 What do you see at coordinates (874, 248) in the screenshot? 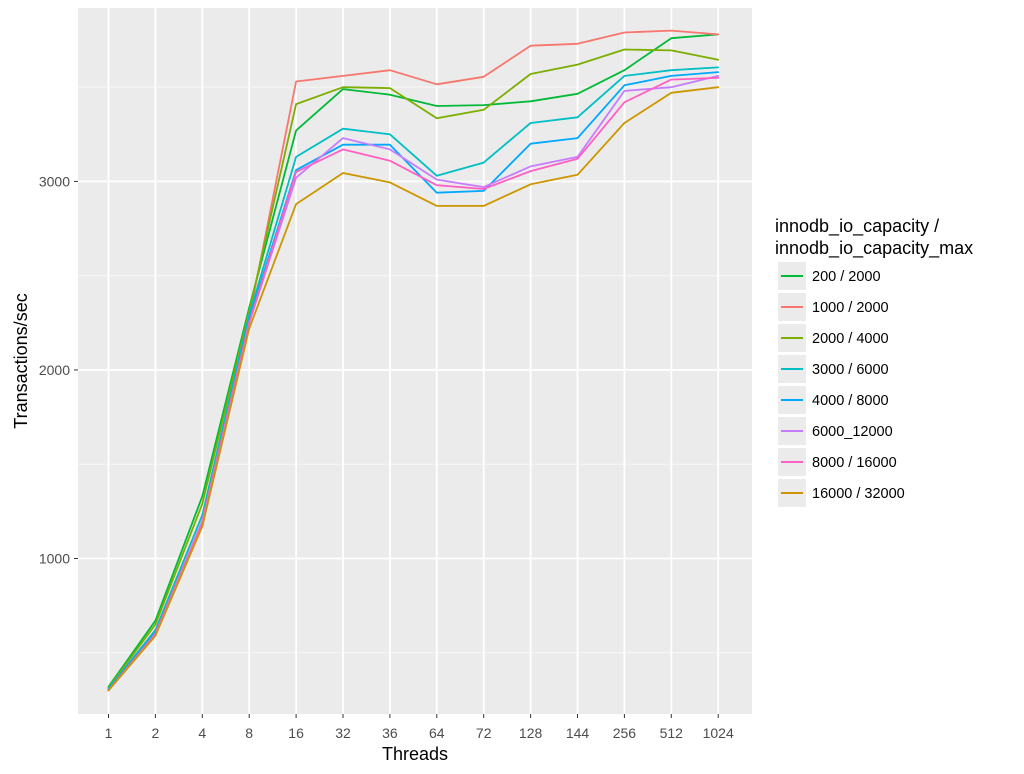
I see `legend-title-line-2: innodb_io_capacity_max` at bounding box center [874, 248].